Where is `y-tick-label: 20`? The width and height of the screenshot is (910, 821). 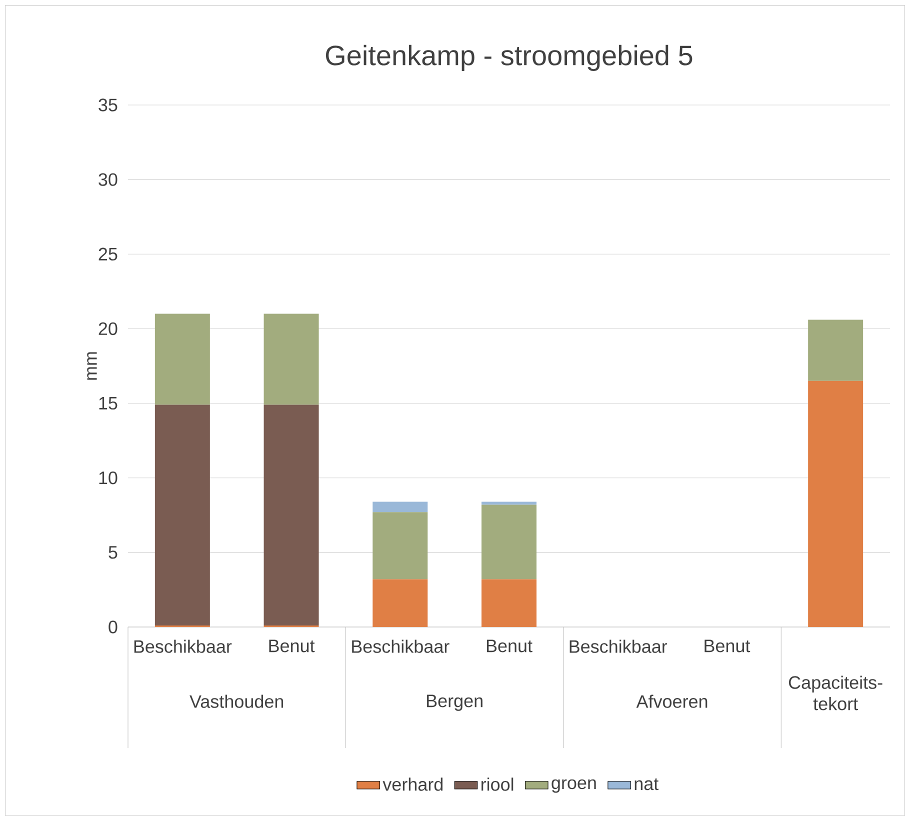
y-tick-label: 20 is located at coordinates (108, 329).